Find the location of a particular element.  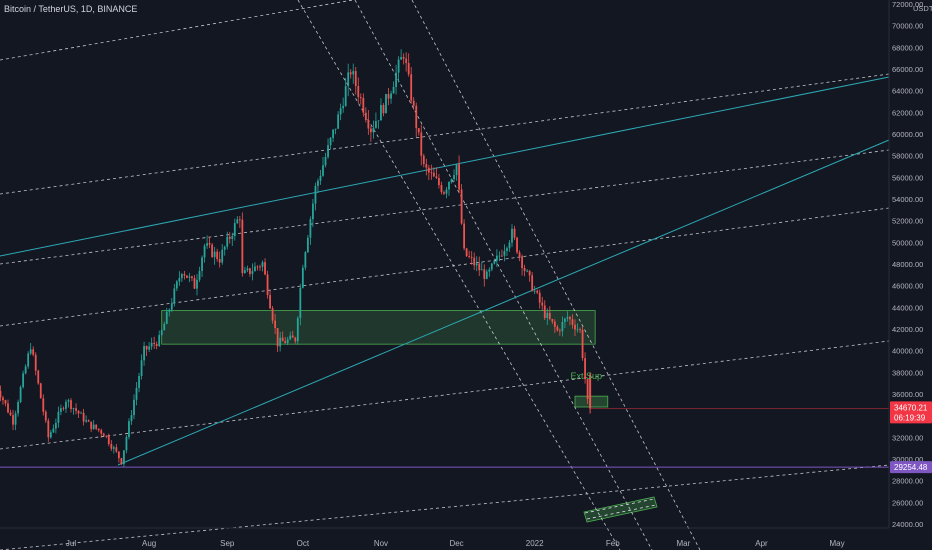

y-tick-label: 50000.00 is located at coordinates (907, 242).